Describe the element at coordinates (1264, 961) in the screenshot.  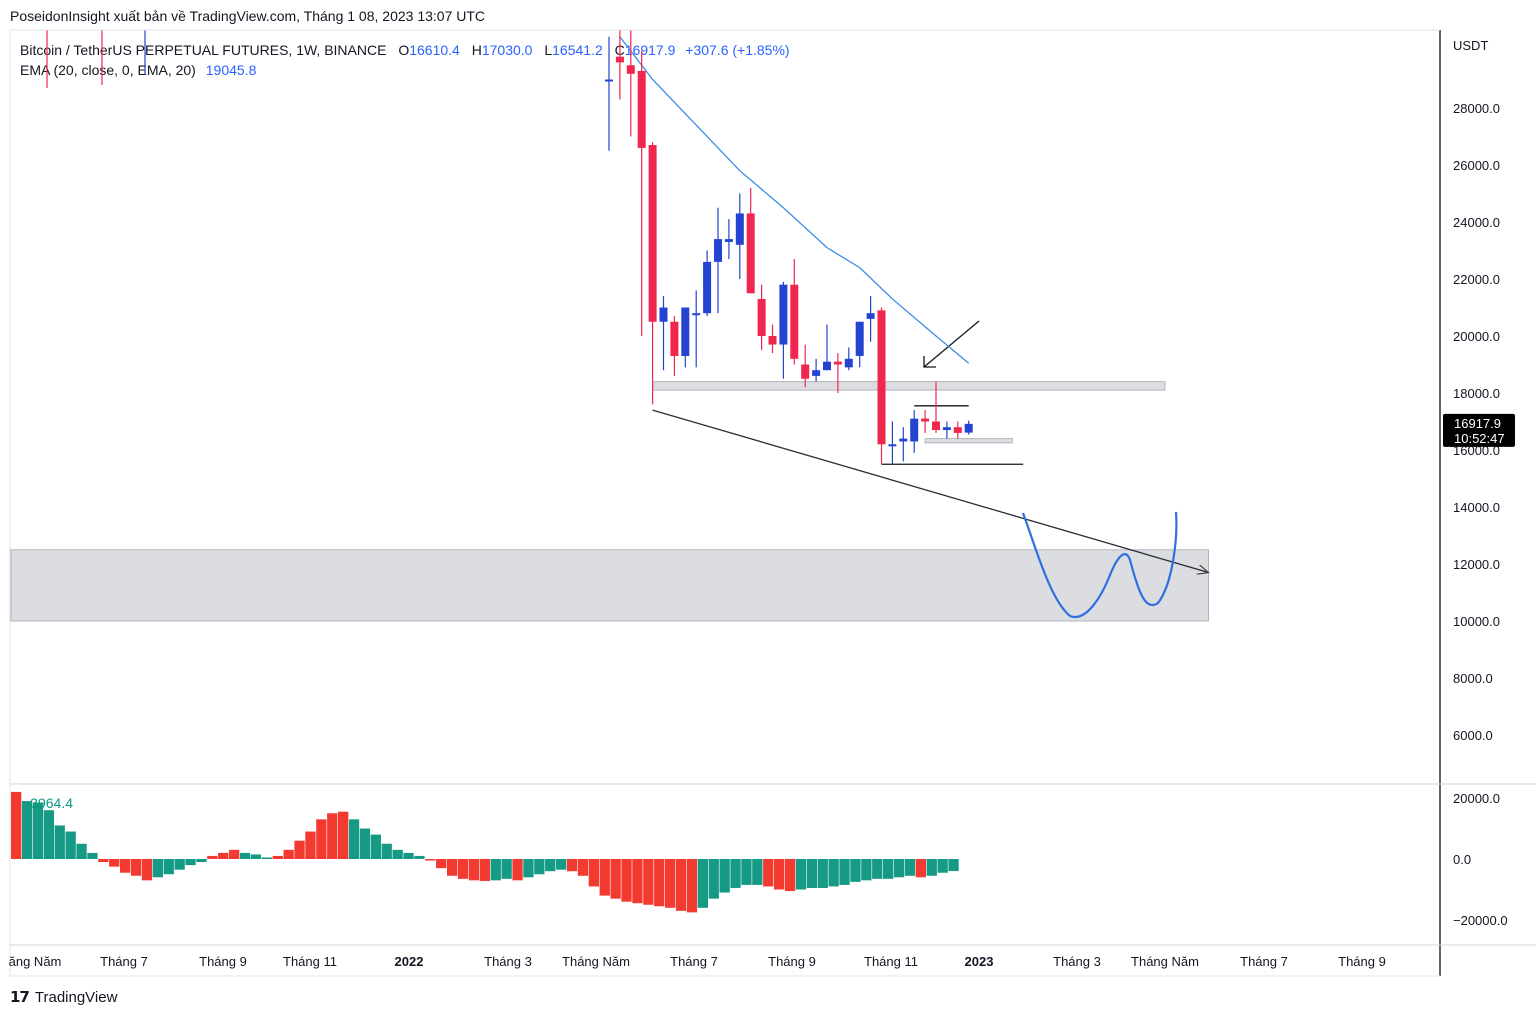
I see `time-tick-label: Tháng 7` at that location.